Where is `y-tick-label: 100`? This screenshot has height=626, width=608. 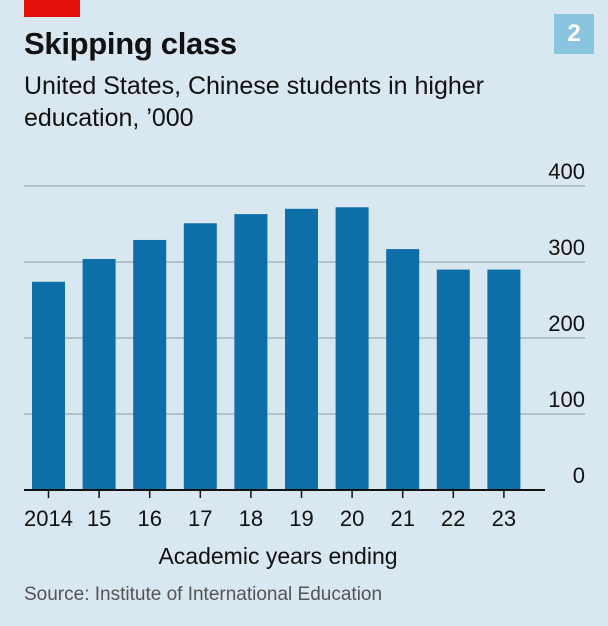 y-tick-label: 100 is located at coordinates (566, 399).